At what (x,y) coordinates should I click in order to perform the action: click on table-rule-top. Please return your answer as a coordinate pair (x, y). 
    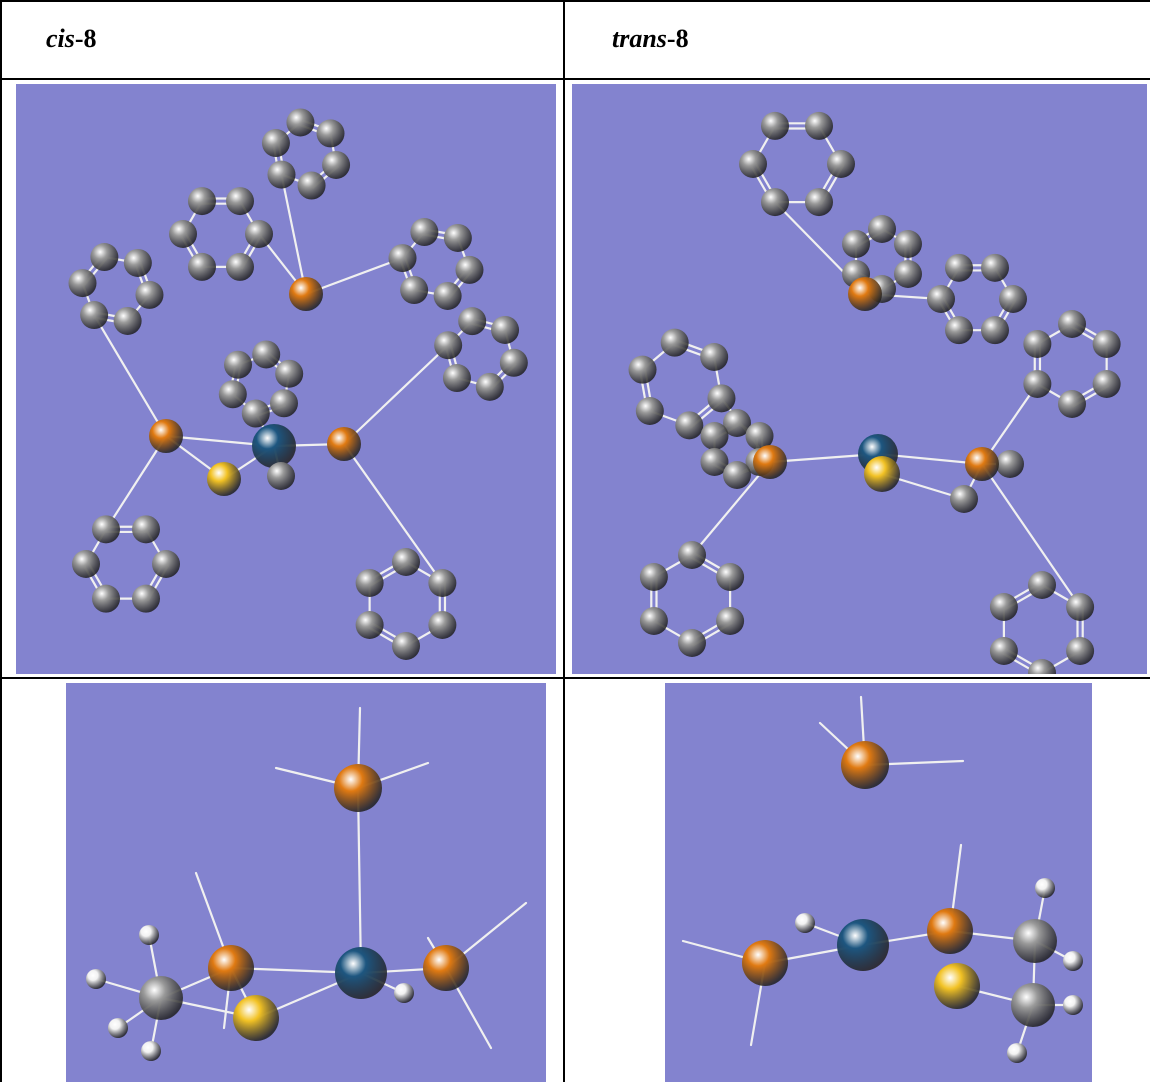
    Looking at the image, I should click on (575, 1).